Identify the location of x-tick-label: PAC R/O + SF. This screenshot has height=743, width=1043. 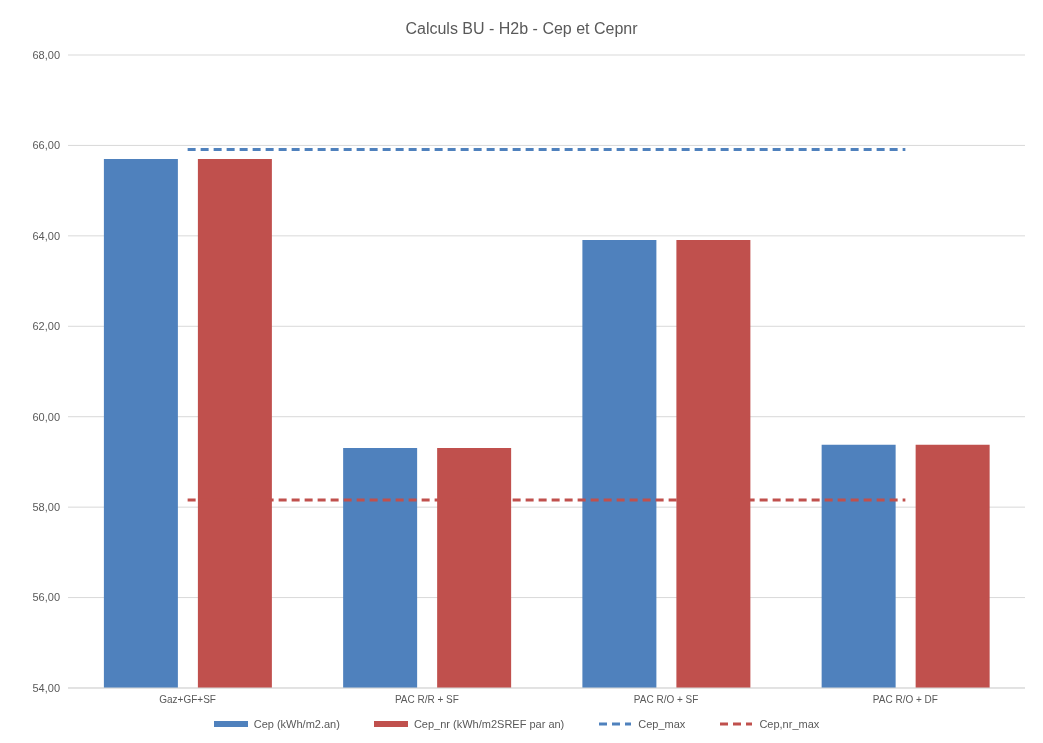
(666, 700).